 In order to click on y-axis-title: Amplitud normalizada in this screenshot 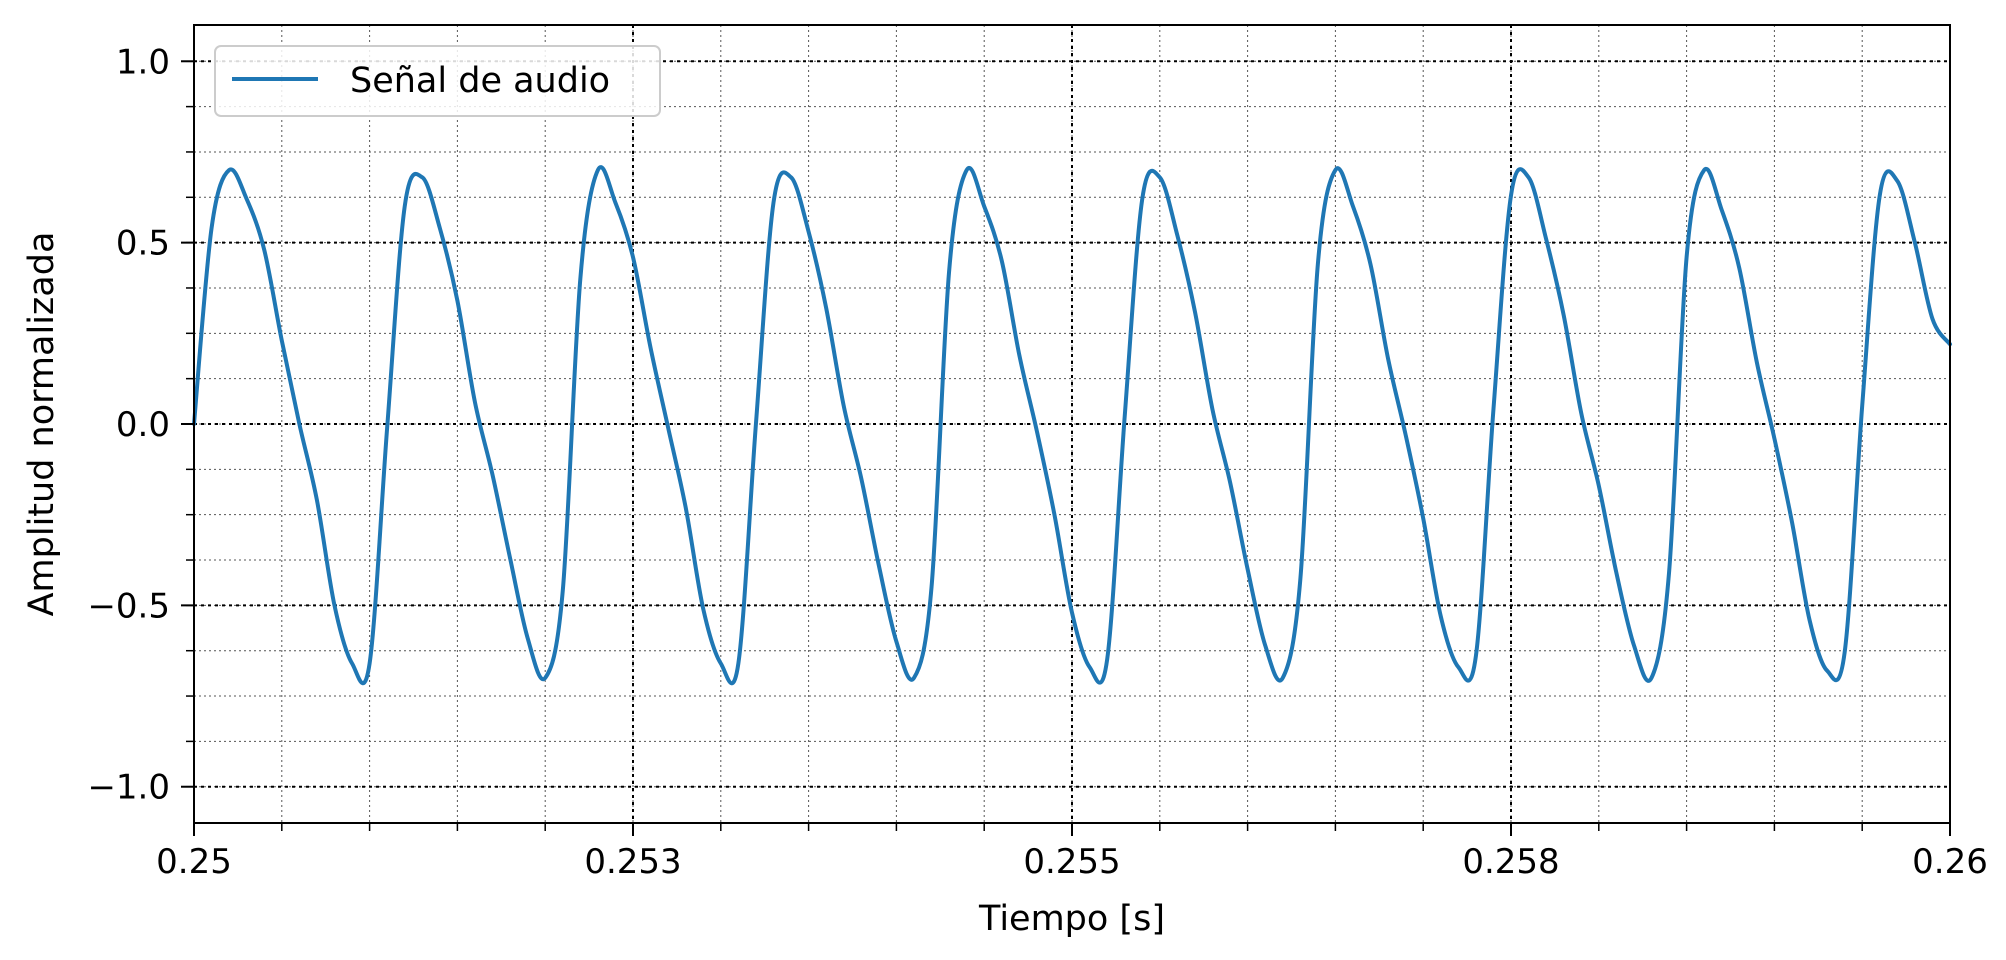, I will do `click(42, 424)`.